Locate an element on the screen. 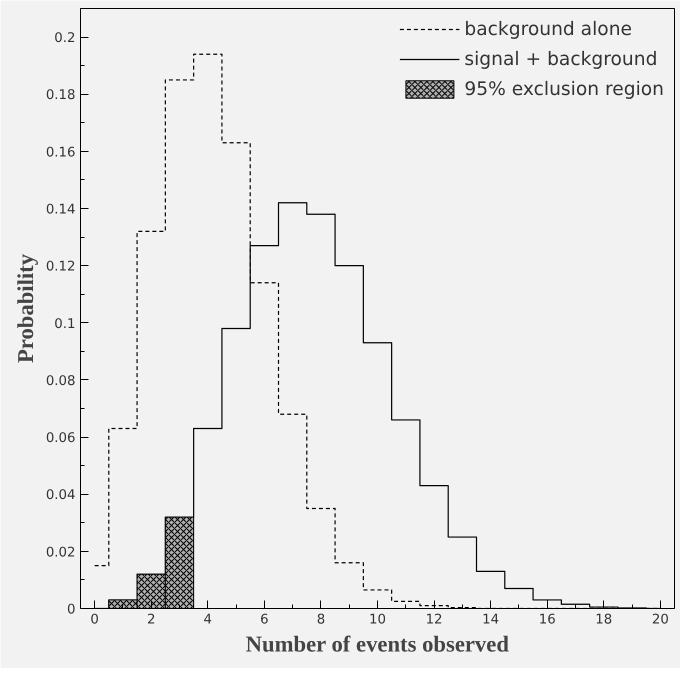 This screenshot has width=682, height=673. y-tick-label: 0.16 is located at coordinates (61, 152).